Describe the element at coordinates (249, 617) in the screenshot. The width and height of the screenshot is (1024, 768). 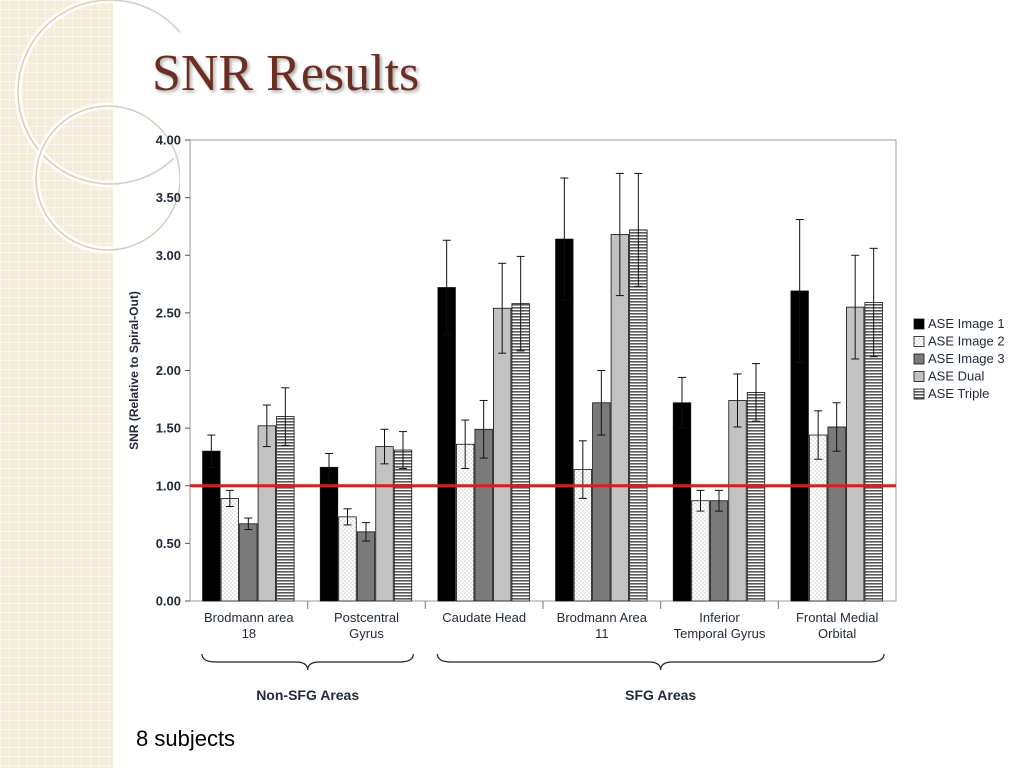
I see `category-label: Brodmann area` at that location.